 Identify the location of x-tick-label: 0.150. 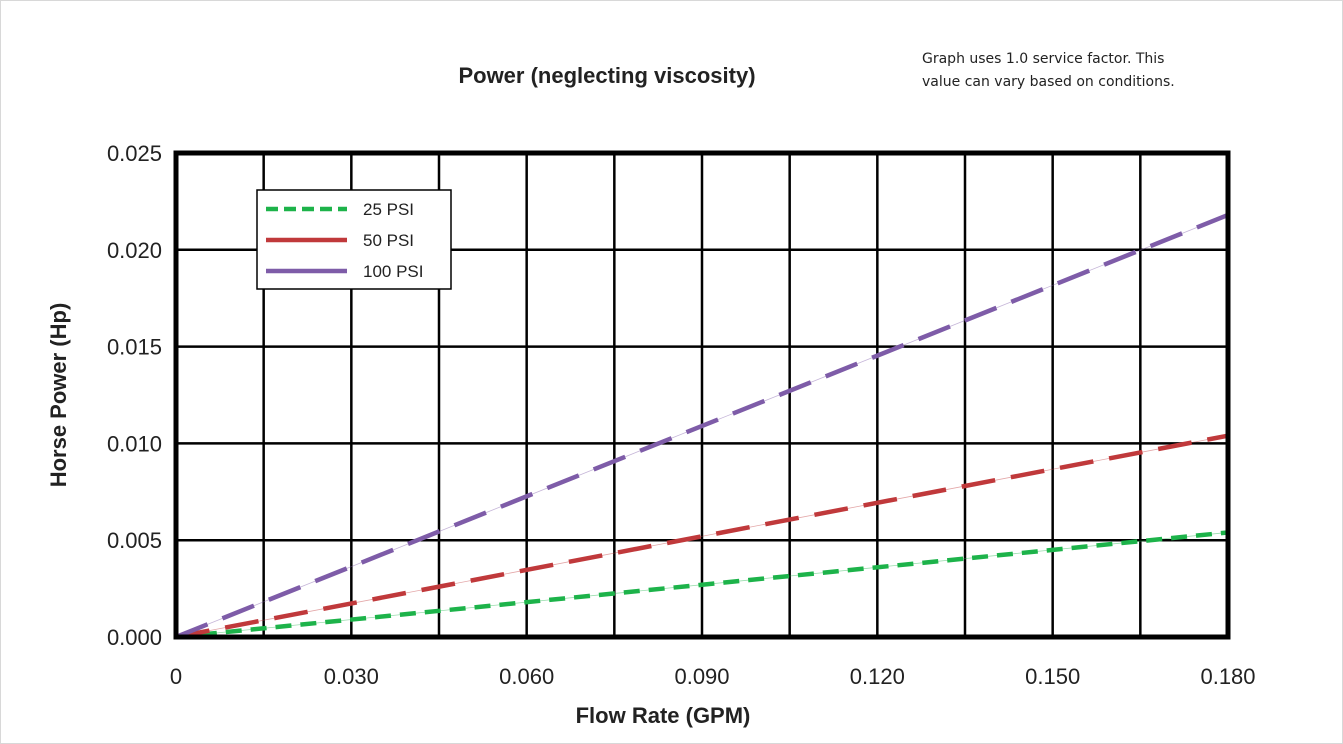
(1052, 676).